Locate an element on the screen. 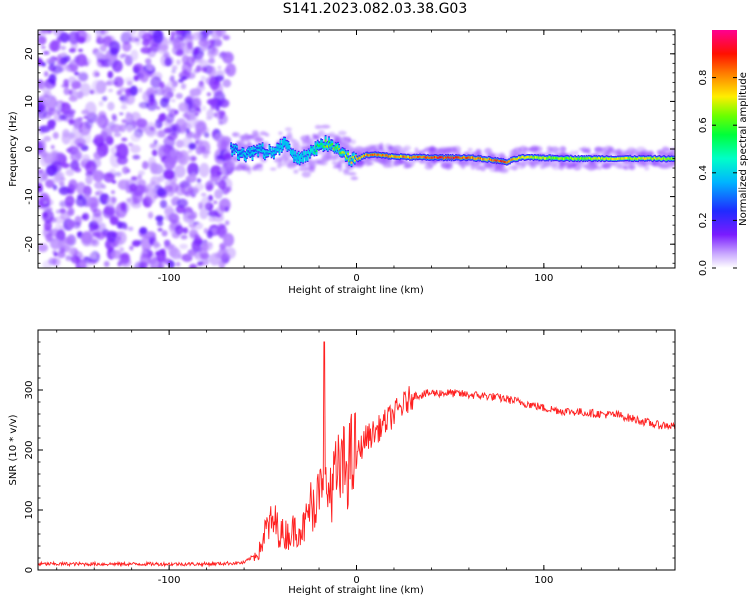  y-tick-label: 0 is located at coordinates (29, 149).